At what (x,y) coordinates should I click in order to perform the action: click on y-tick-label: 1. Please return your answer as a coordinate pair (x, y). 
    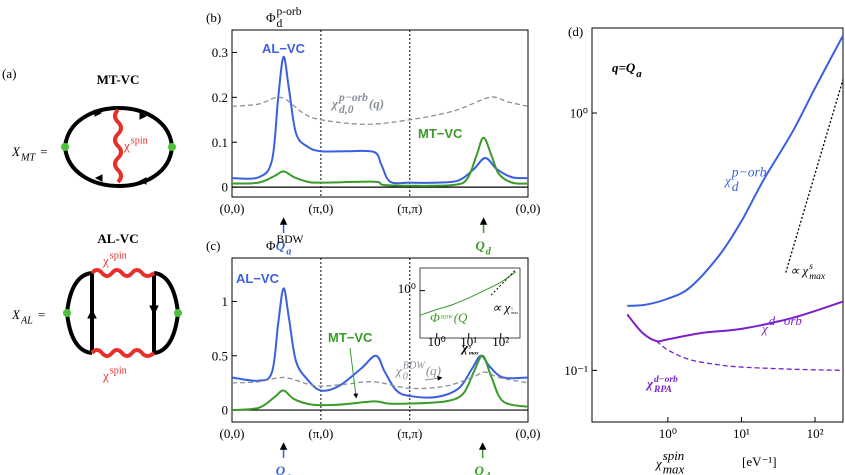
    Looking at the image, I should click on (225, 301).